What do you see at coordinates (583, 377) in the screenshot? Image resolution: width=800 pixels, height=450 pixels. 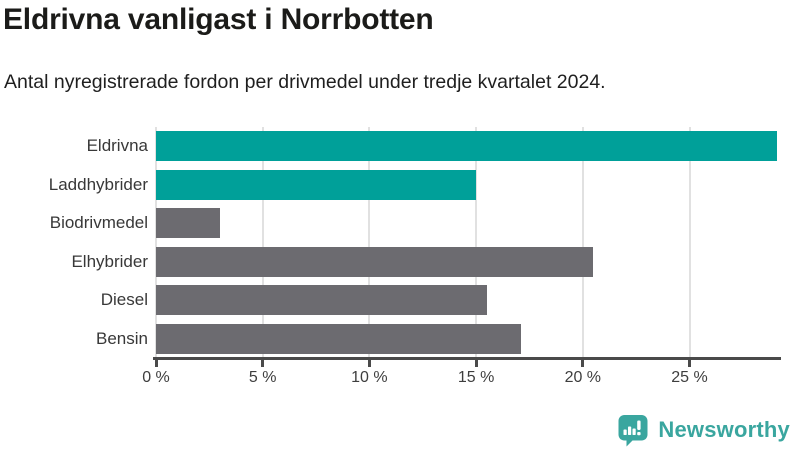 I see `x-axis-tick-label: 20 %` at bounding box center [583, 377].